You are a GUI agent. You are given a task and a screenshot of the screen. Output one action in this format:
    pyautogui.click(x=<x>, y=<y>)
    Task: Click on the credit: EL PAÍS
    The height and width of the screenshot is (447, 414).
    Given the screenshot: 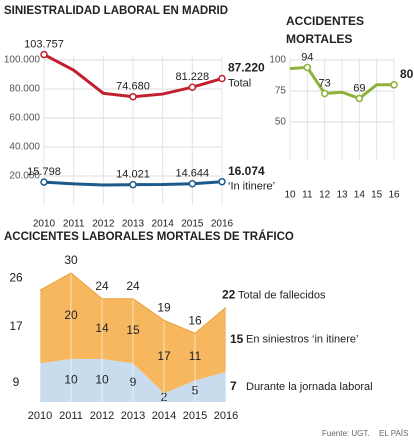 What is the action you would take?
    pyautogui.click(x=393, y=433)
    